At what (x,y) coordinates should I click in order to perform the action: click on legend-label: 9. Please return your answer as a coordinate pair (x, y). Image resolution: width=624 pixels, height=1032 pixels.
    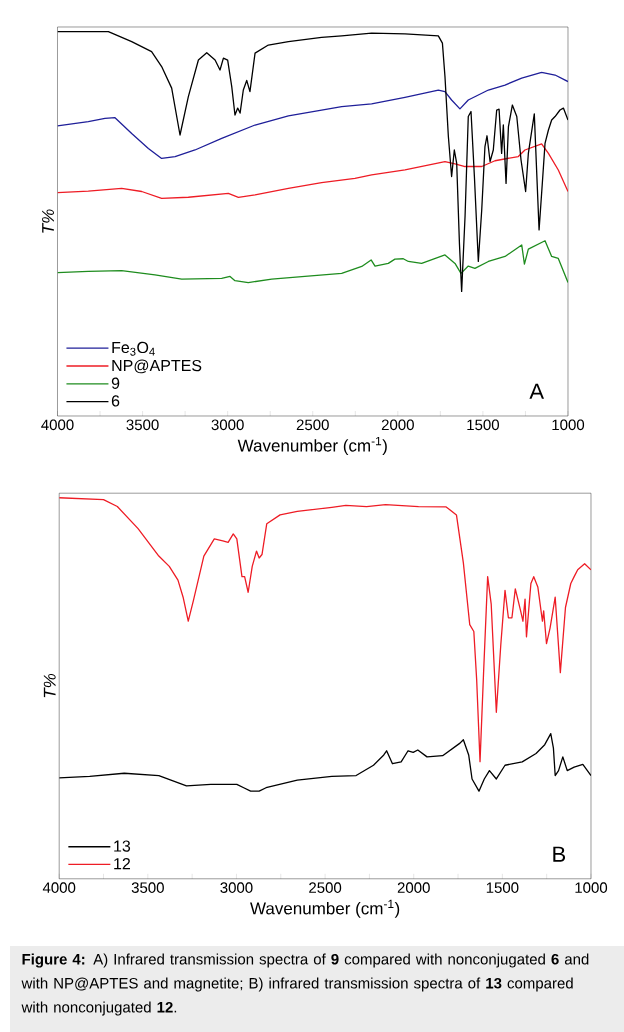
    Looking at the image, I should click on (115, 383).